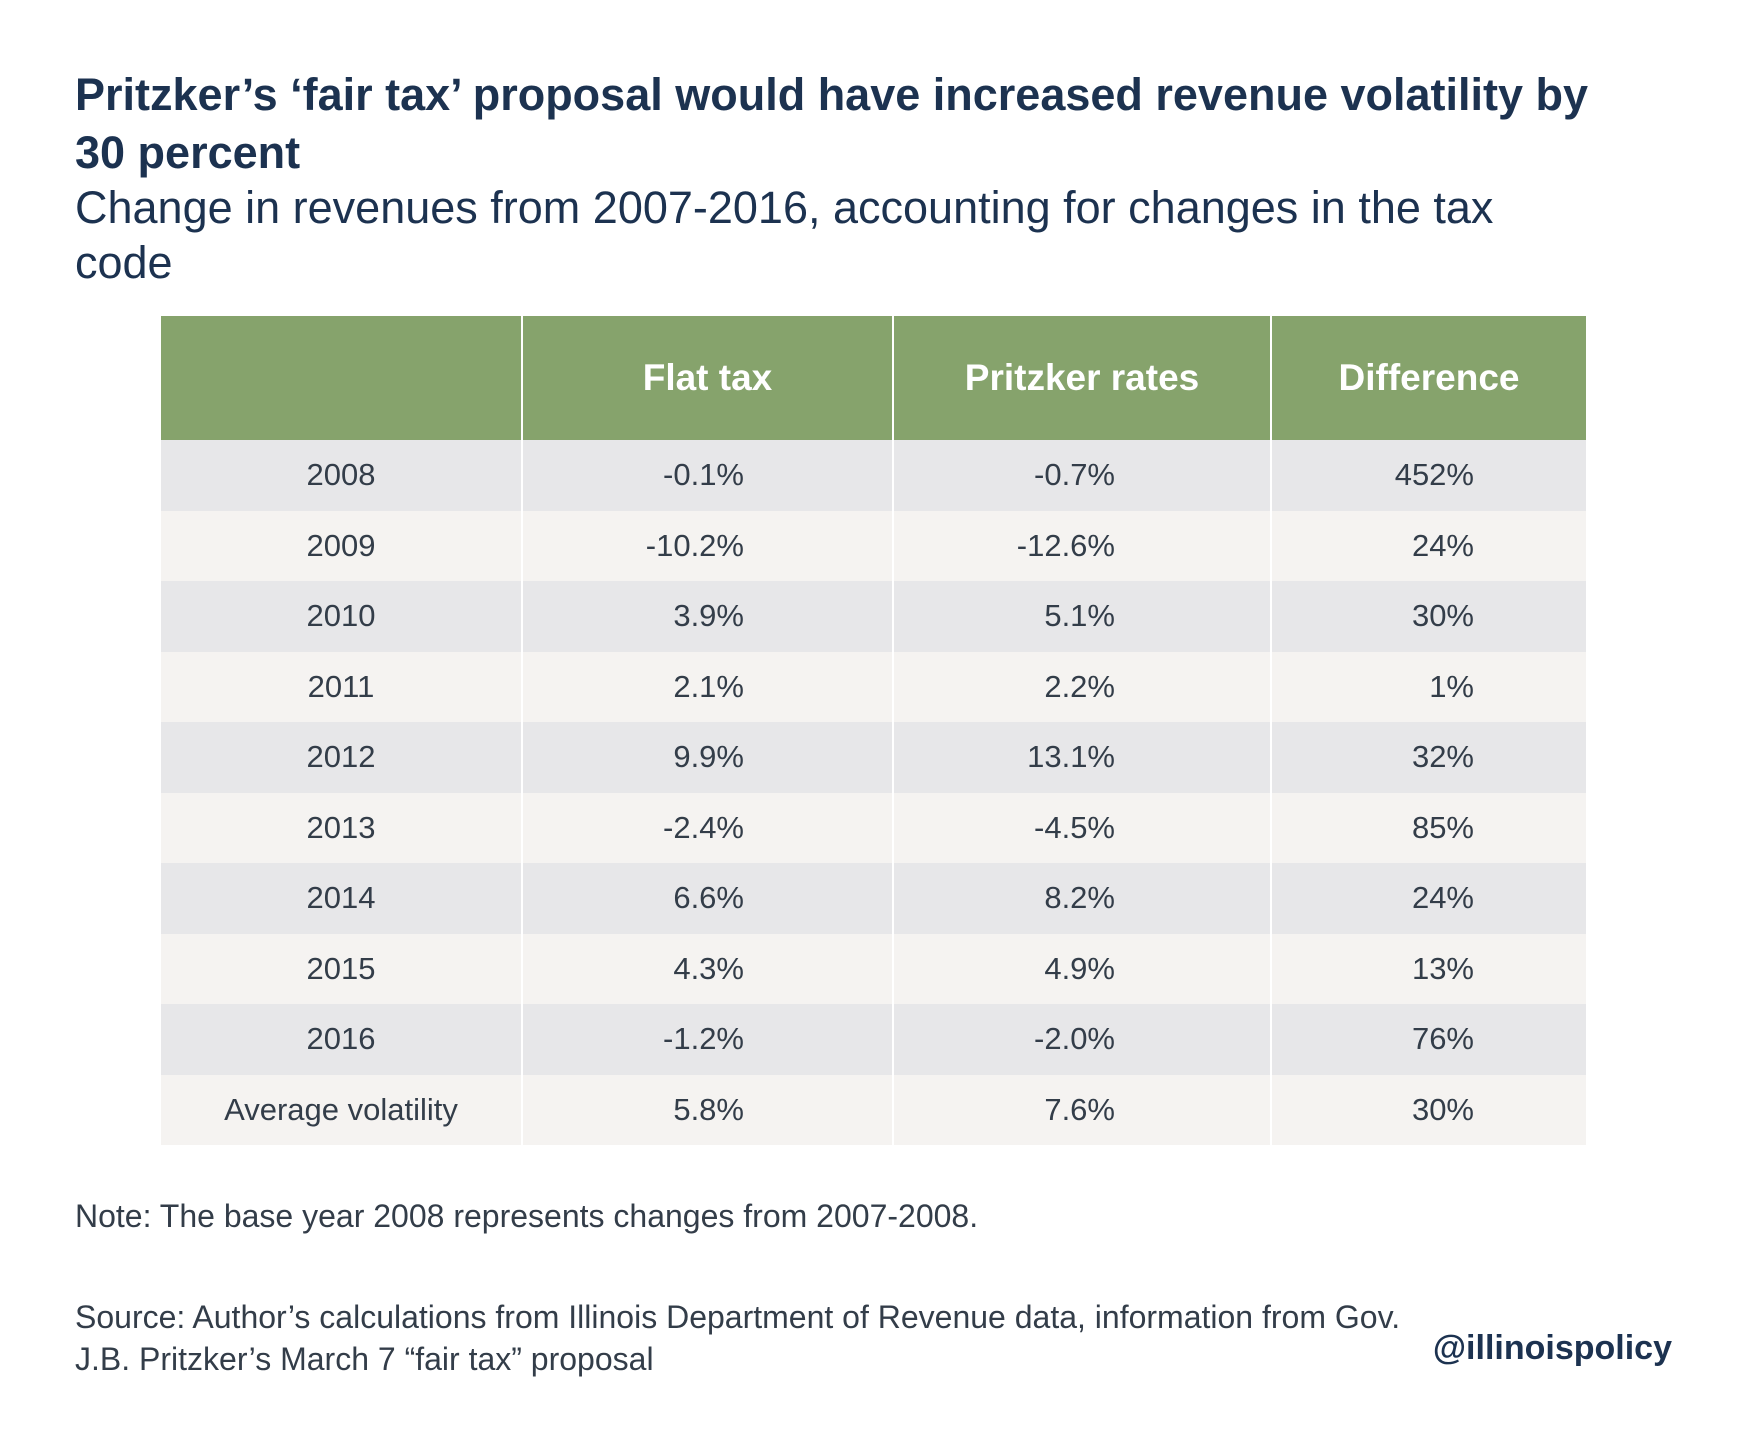 The height and width of the screenshot is (1439, 1752). I want to click on flat-tax-value: 5.8%, so click(708, 1109).